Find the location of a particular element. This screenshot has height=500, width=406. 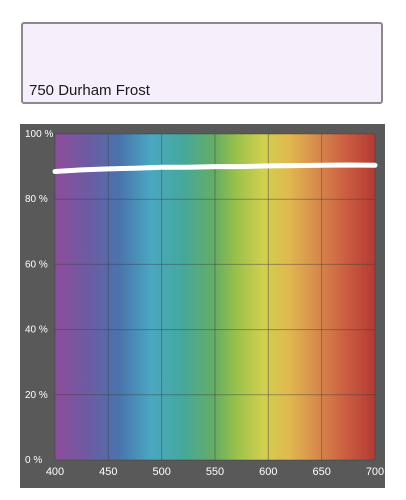

y-tick-label-100: 100 % is located at coordinates (39, 134).